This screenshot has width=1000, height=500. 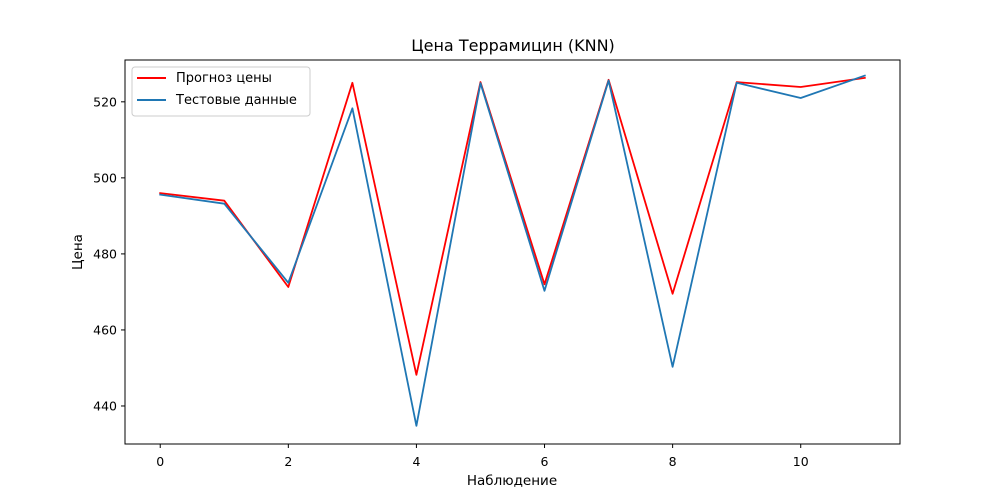 What do you see at coordinates (105, 177) in the screenshot?
I see `y-tick-label: 500` at bounding box center [105, 177].